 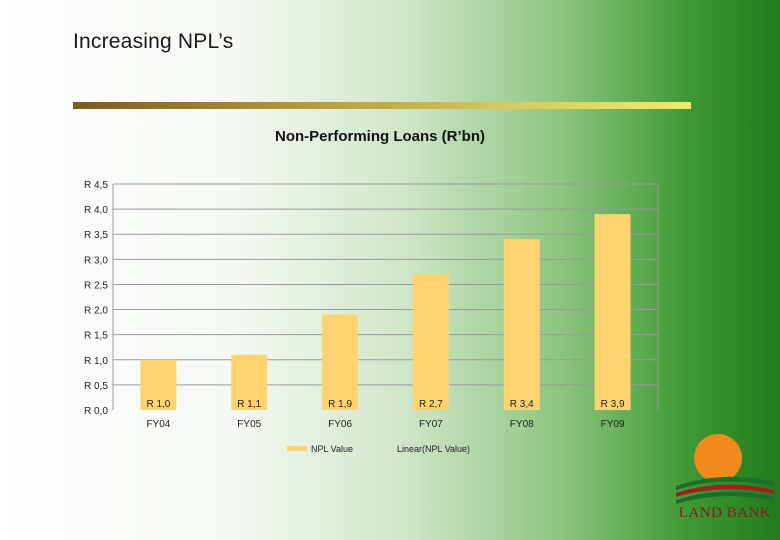 I want to click on data-labels: R 1,0 R 1,1 R 1,9 R 2,7 R 3,4 R 3,9, so click(x=385, y=404).